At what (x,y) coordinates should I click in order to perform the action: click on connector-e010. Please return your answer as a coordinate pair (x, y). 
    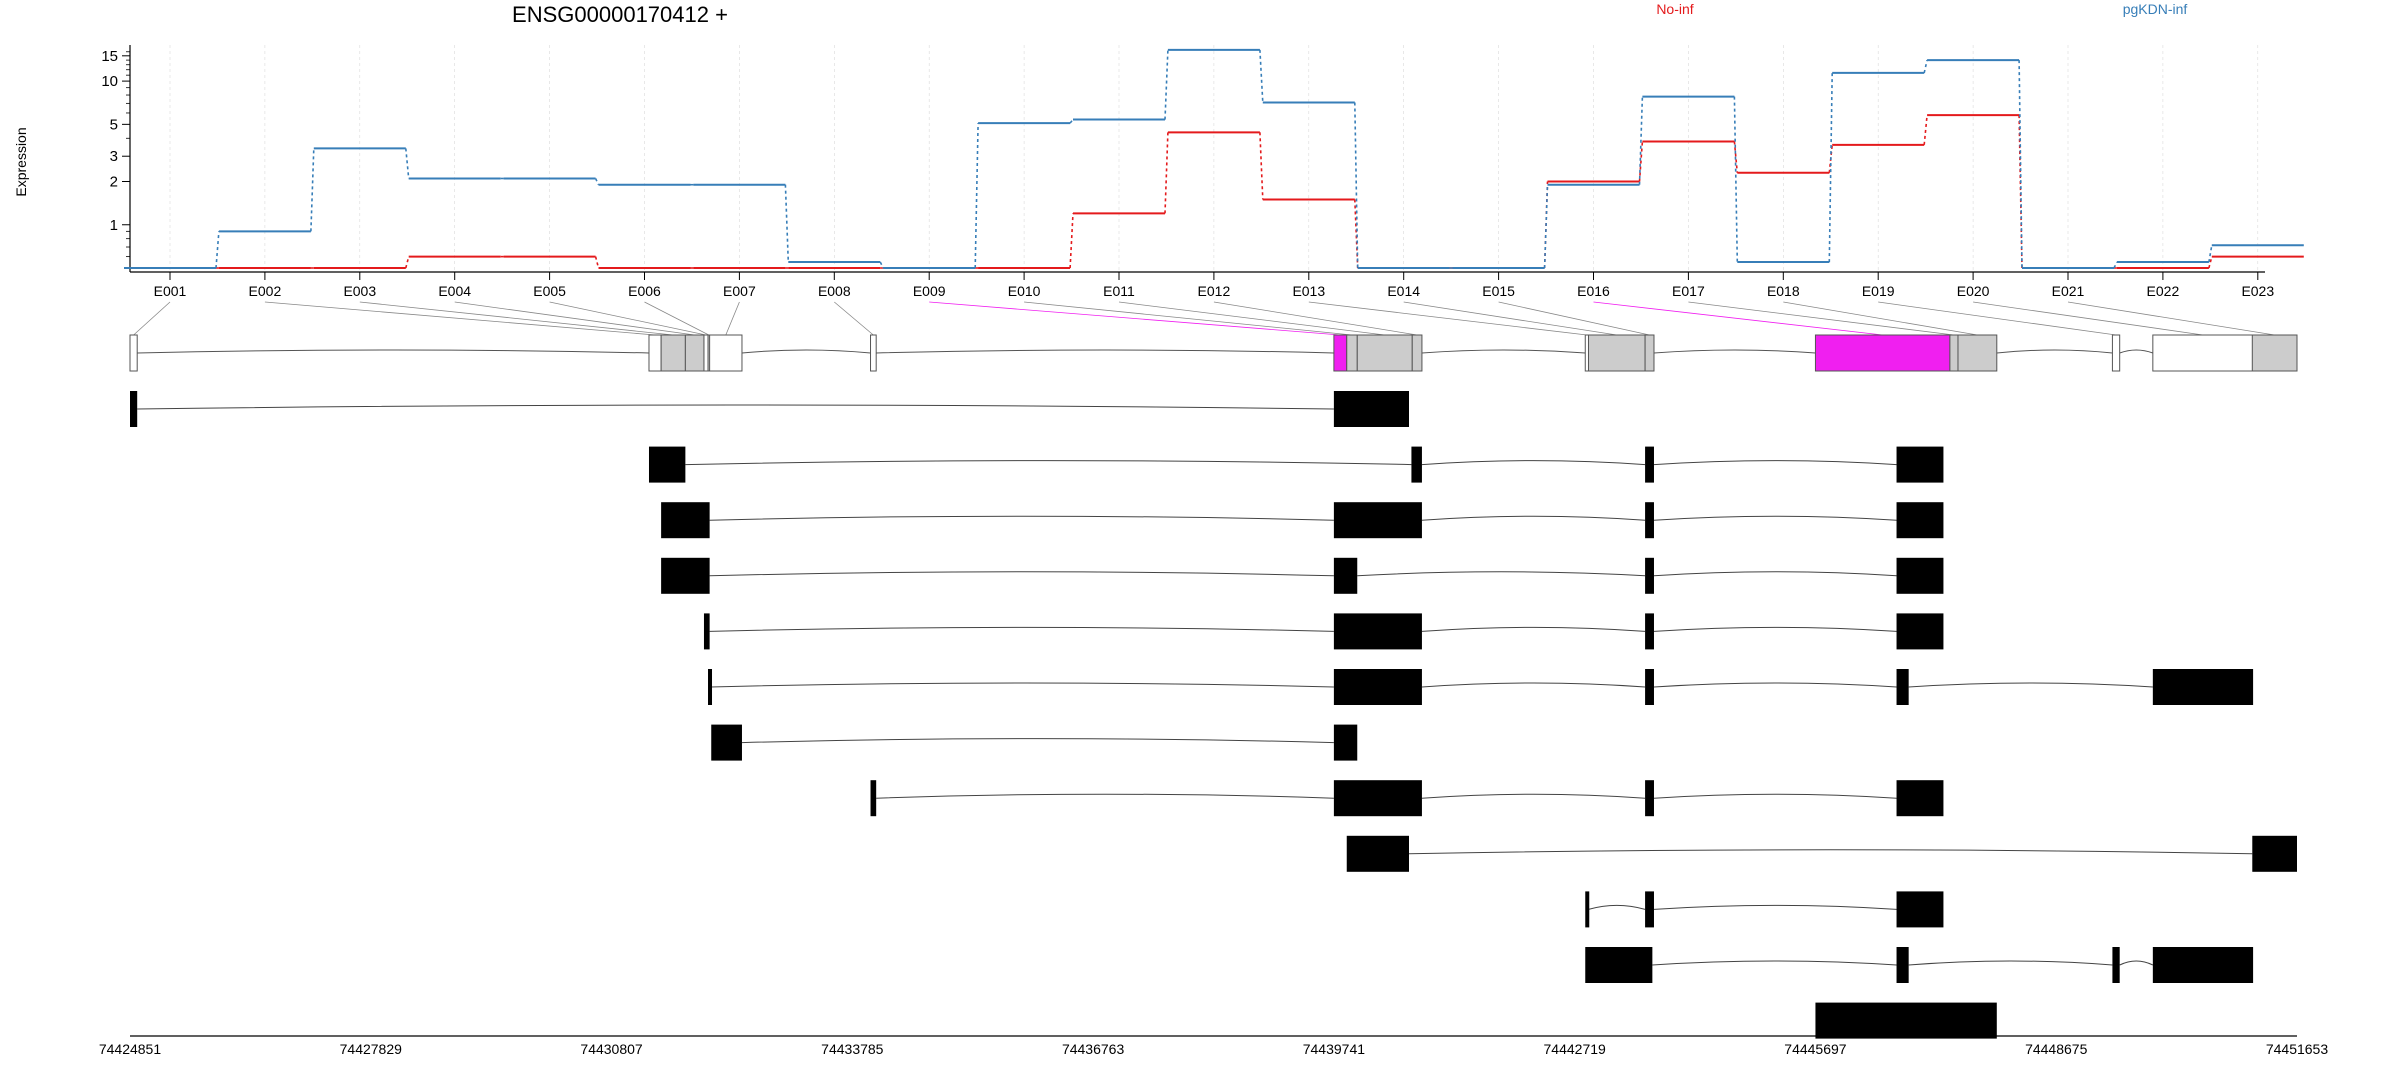
    Looking at the image, I should click on (1188, 318).